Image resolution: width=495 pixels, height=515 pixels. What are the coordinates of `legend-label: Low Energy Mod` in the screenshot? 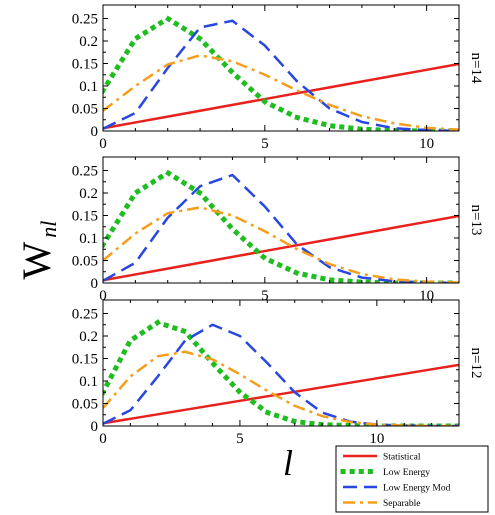 It's located at (417, 489).